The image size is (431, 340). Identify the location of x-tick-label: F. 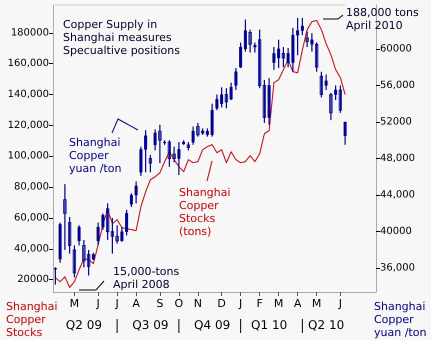
(259, 303).